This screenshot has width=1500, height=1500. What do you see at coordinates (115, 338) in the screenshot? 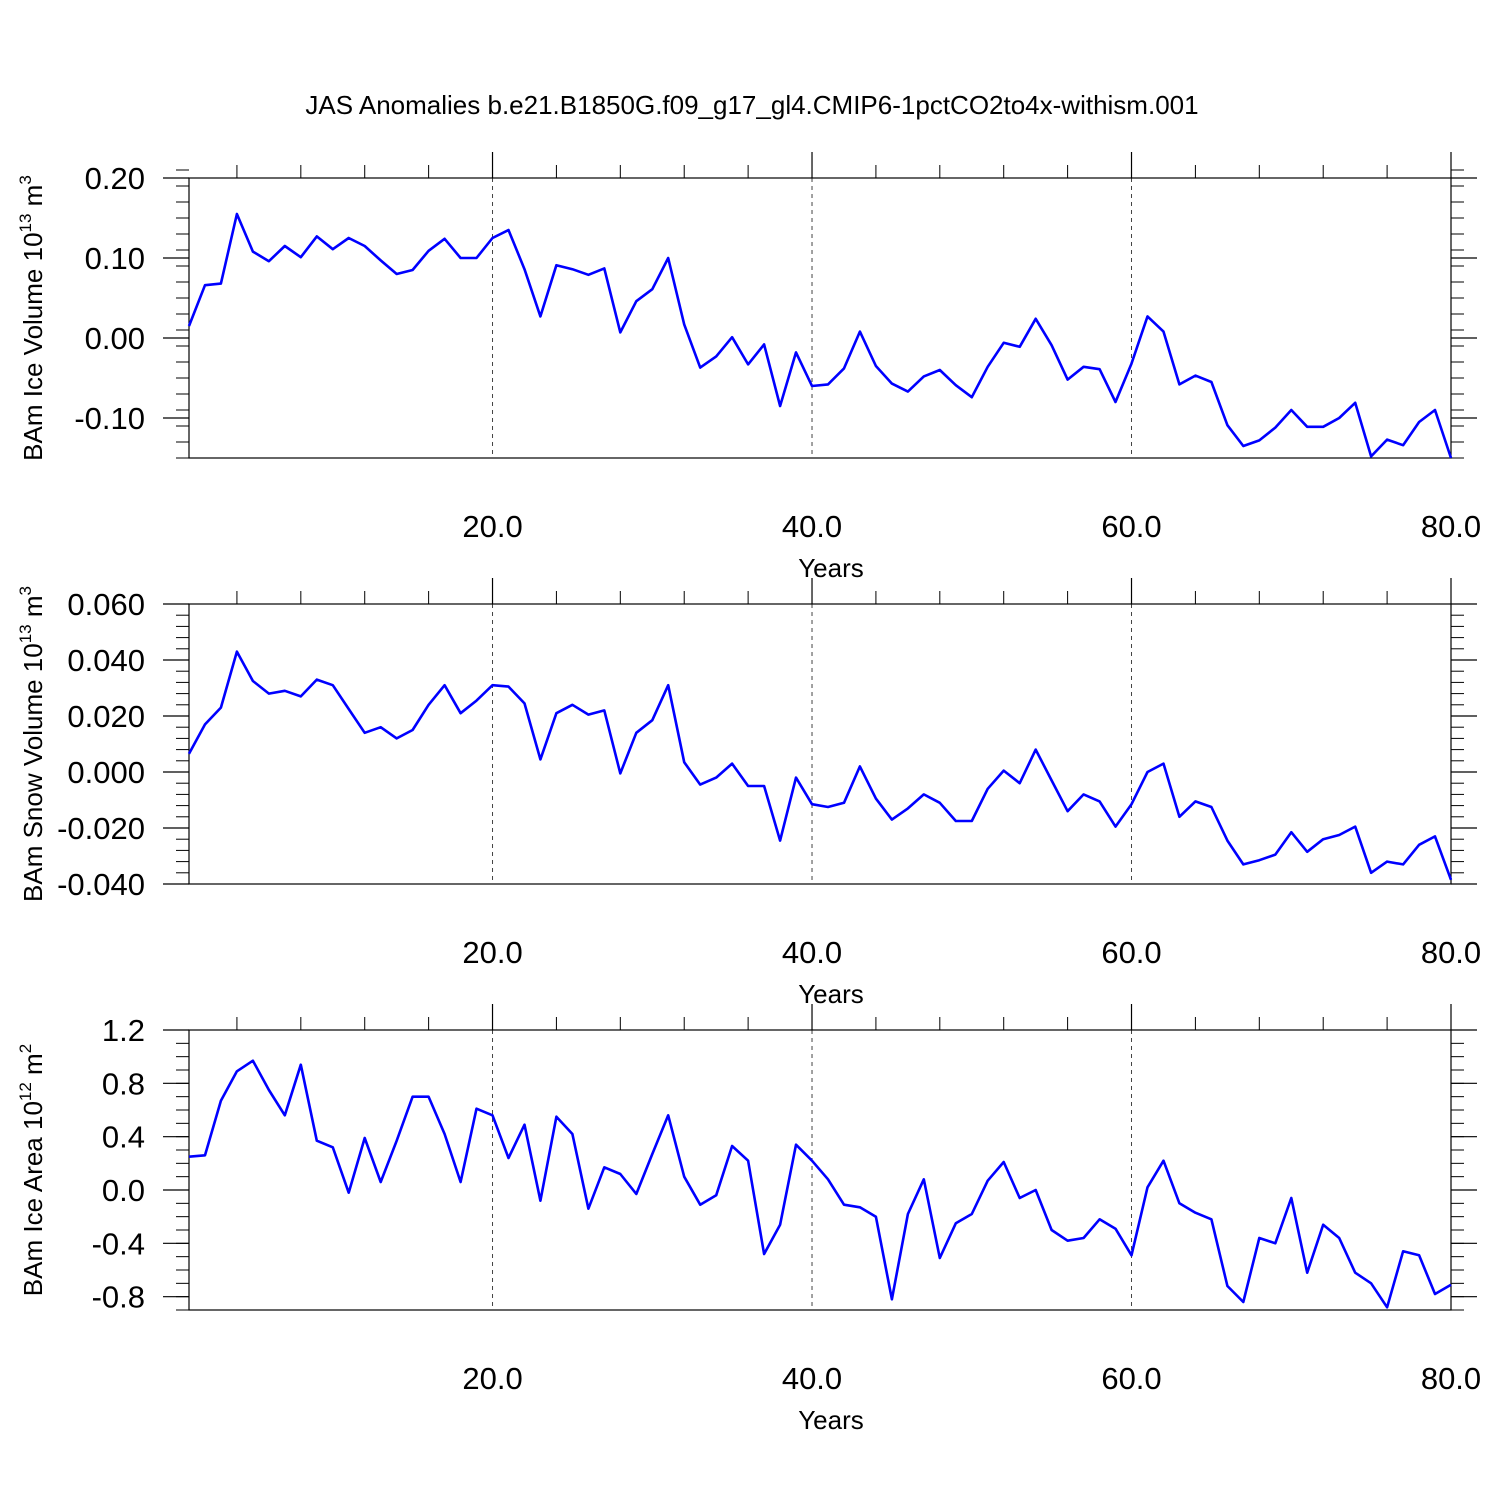
I see `y-tick-label: 0.00` at bounding box center [115, 338].